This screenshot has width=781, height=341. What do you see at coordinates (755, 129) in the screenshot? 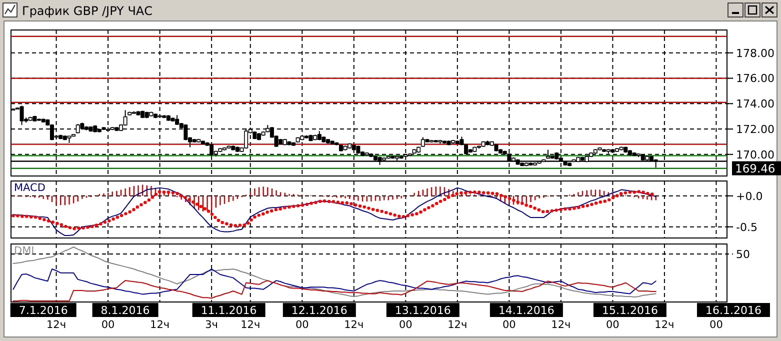
I see `y-tick-label: 172.00` at bounding box center [755, 129].